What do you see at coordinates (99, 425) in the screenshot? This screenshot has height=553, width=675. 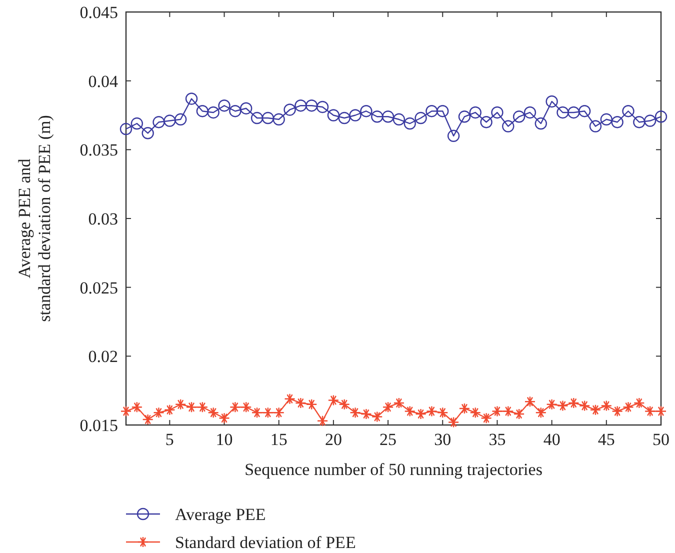 I see `y-tick-label: 0.015` at bounding box center [99, 425].